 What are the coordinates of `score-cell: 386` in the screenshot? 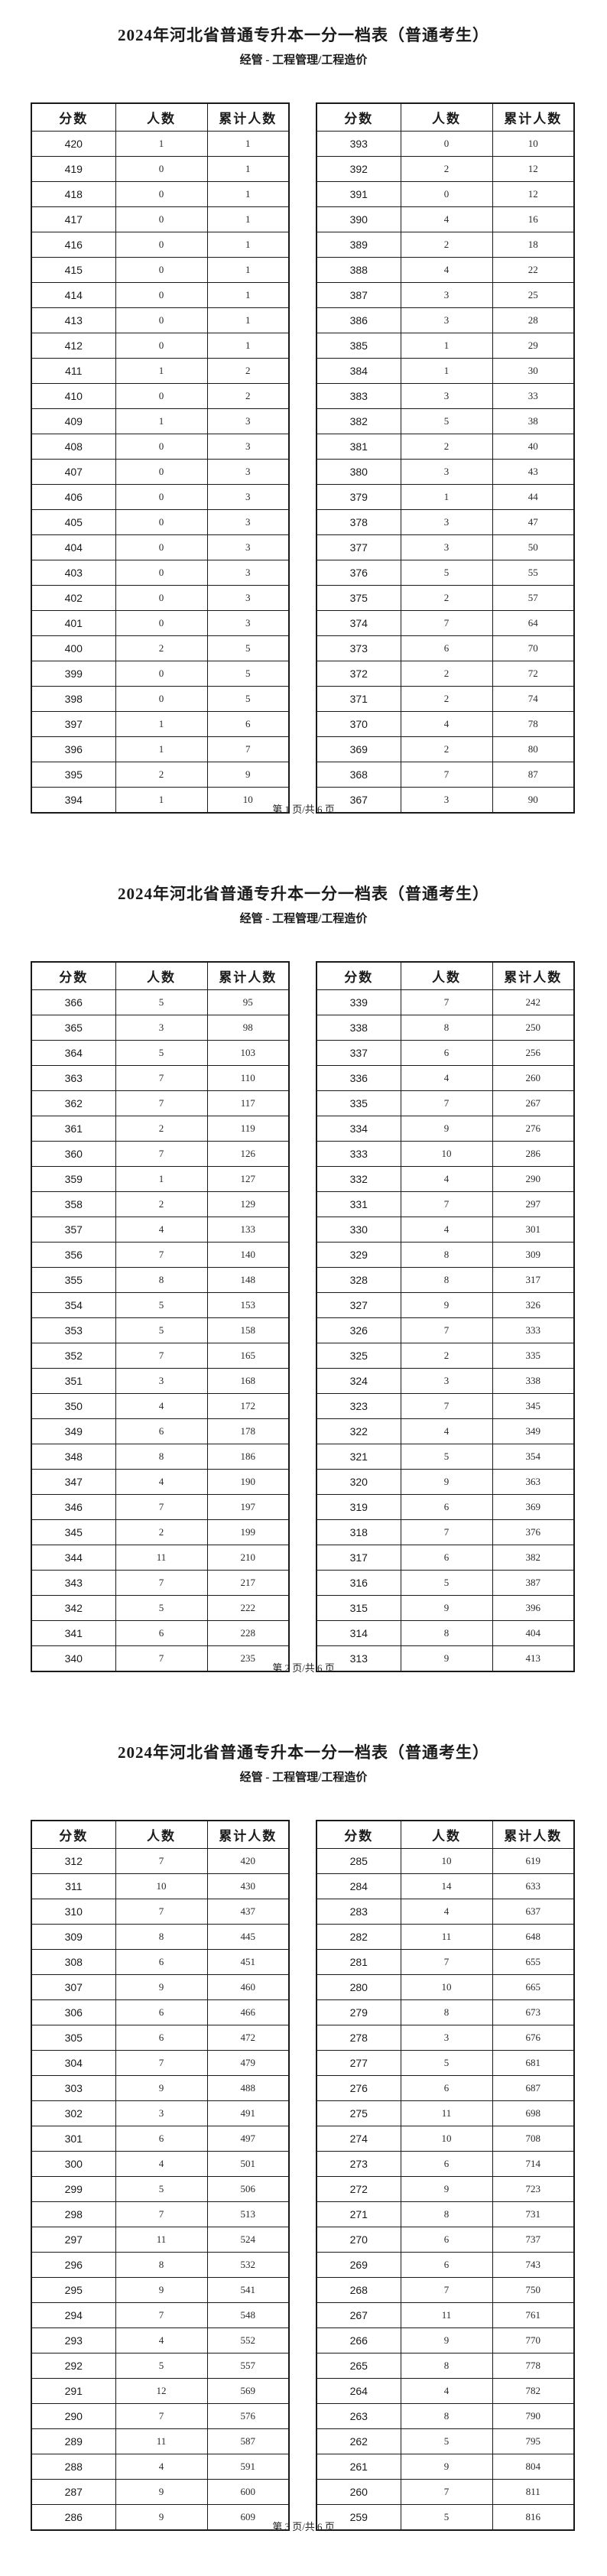 It's located at (358, 320).